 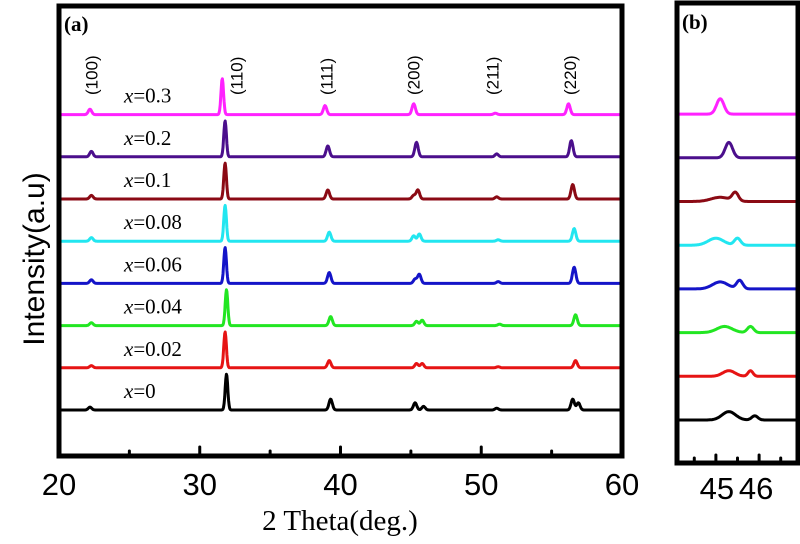 What do you see at coordinates (152, 349) in the screenshot?
I see `series-label-x-0-02: x=0.02` at bounding box center [152, 349].